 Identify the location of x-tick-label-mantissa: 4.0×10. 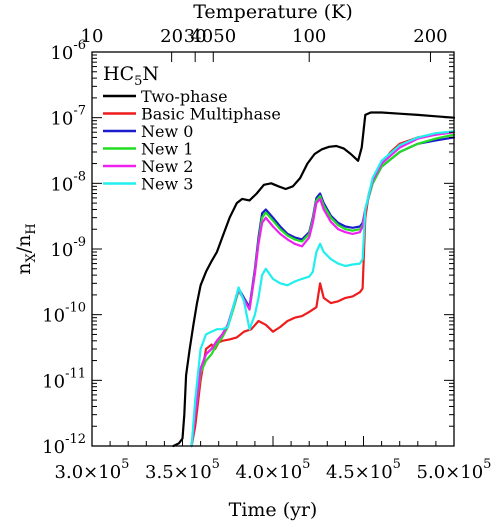
(269, 472).